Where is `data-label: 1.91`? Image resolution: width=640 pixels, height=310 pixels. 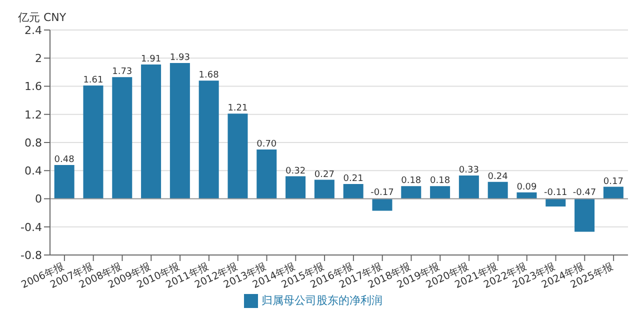
data-label: 1.91 is located at coordinates (151, 59).